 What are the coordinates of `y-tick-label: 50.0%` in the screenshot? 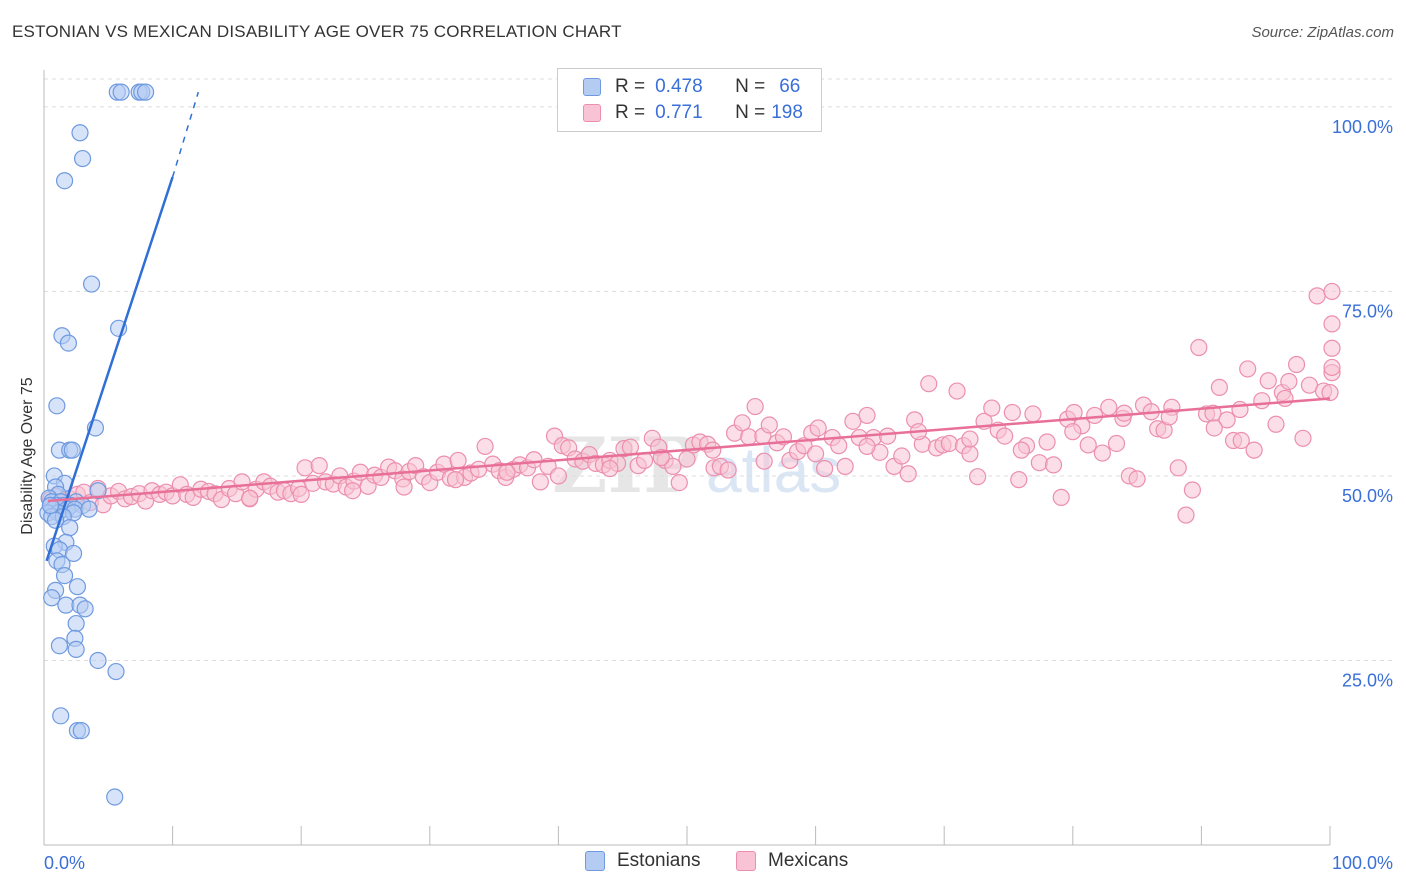 It's located at (1367, 496).